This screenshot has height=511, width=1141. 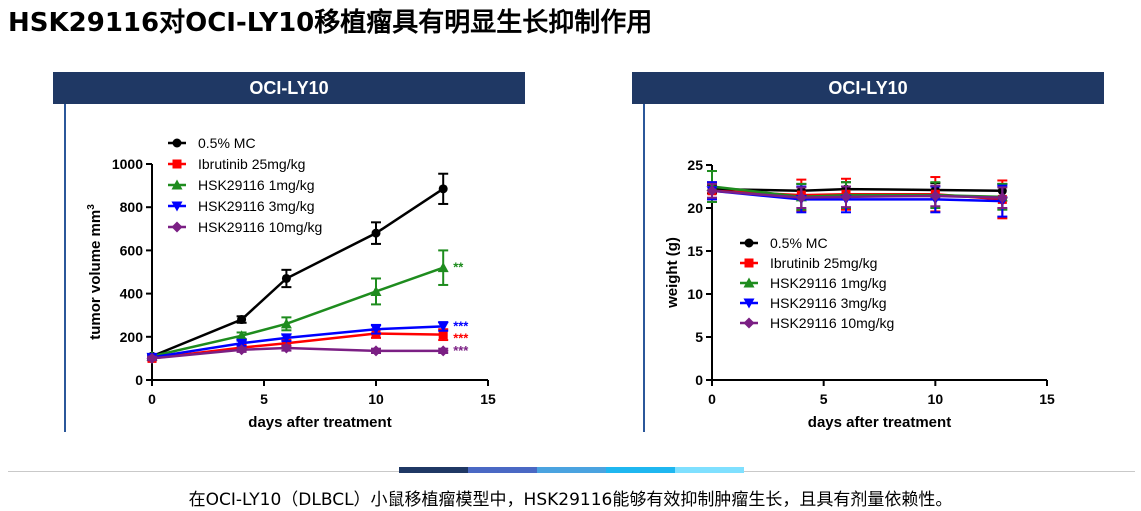 I want to click on y-tick-label: 800, so click(x=132, y=207).